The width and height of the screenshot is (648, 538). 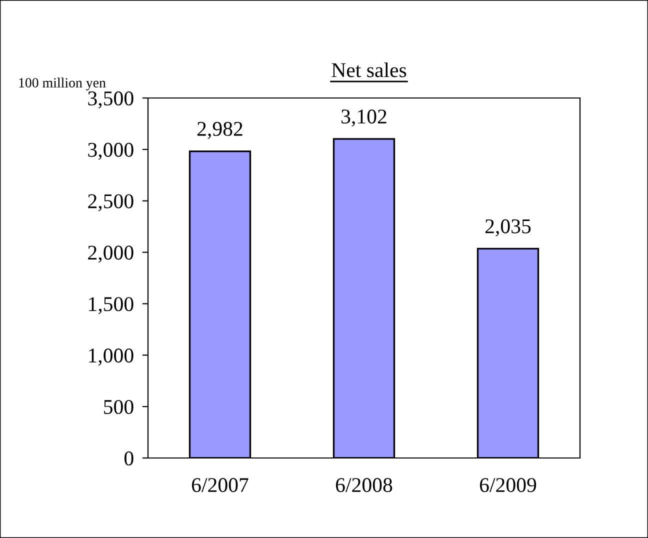 What do you see at coordinates (111, 203) in the screenshot?
I see `y-tick-label: 2,500` at bounding box center [111, 203].